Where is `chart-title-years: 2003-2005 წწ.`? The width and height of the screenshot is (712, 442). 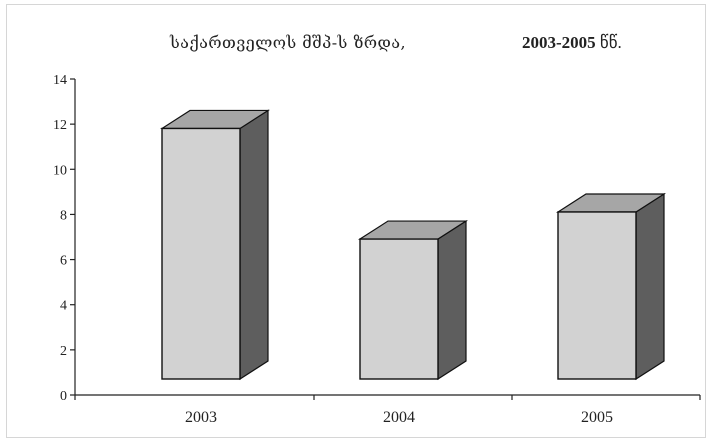 chart-title-years: 2003-2005 წწ. is located at coordinates (572, 43).